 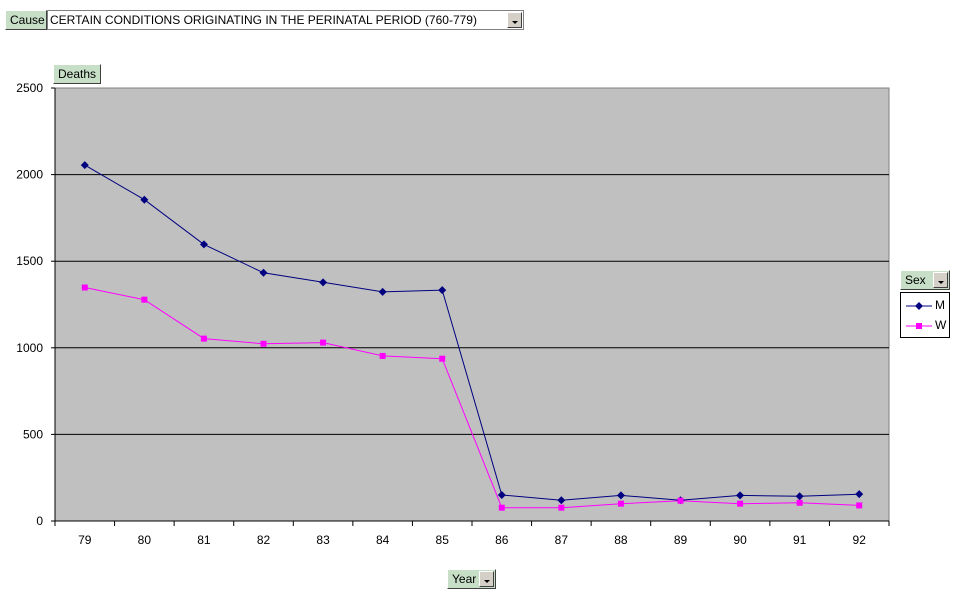 What do you see at coordinates (85, 540) in the screenshot?
I see `x-tick-label: 79` at bounding box center [85, 540].